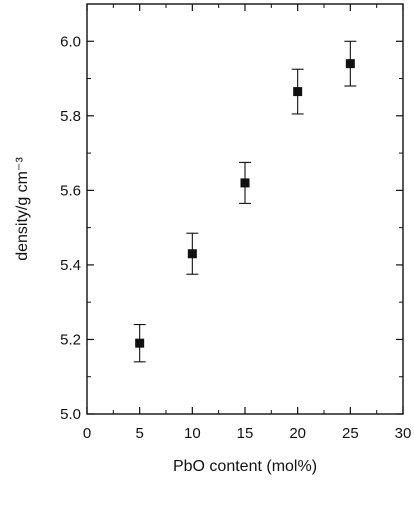 This screenshot has width=414, height=508. Describe the element at coordinates (245, 466) in the screenshot. I see `x-axis-label: PbO content (mol%)` at that location.